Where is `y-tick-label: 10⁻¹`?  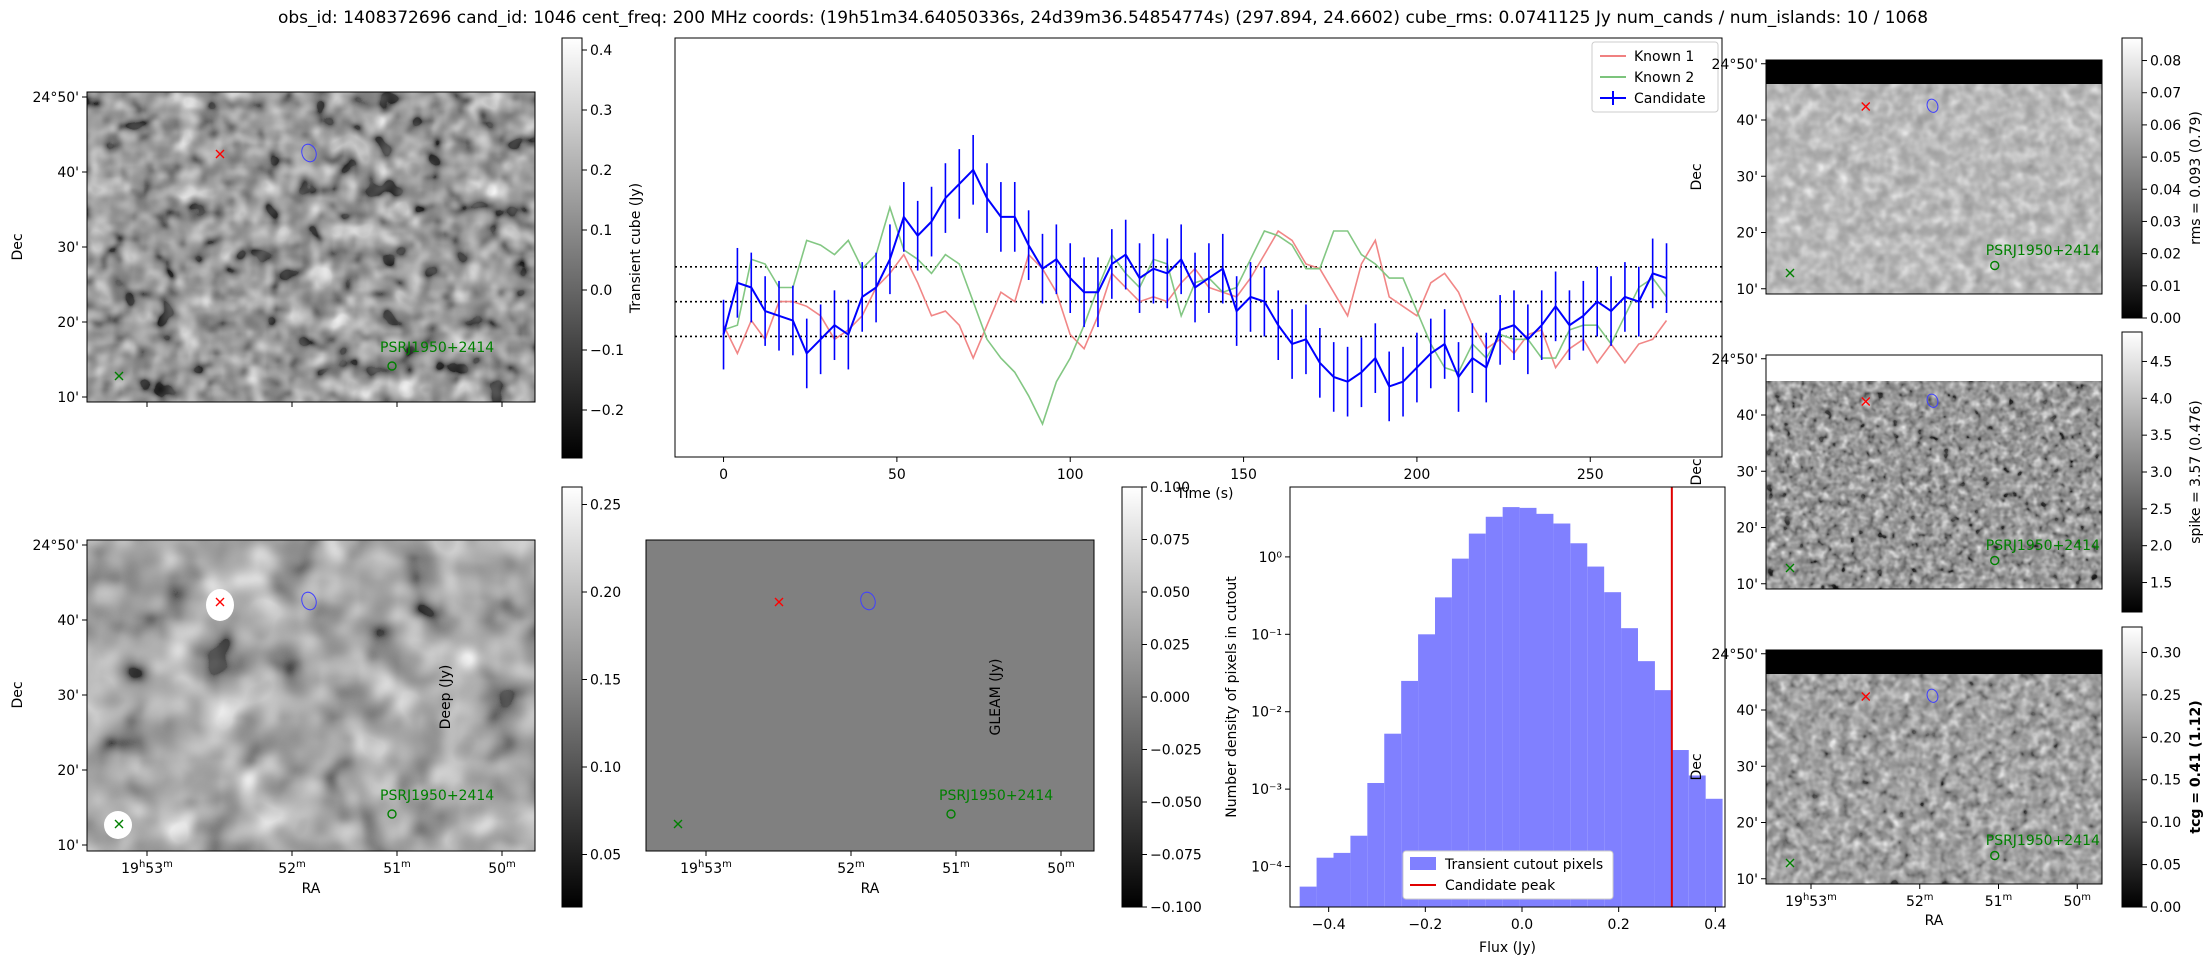
y-tick-label: 10⁻¹ is located at coordinates (1266, 635).